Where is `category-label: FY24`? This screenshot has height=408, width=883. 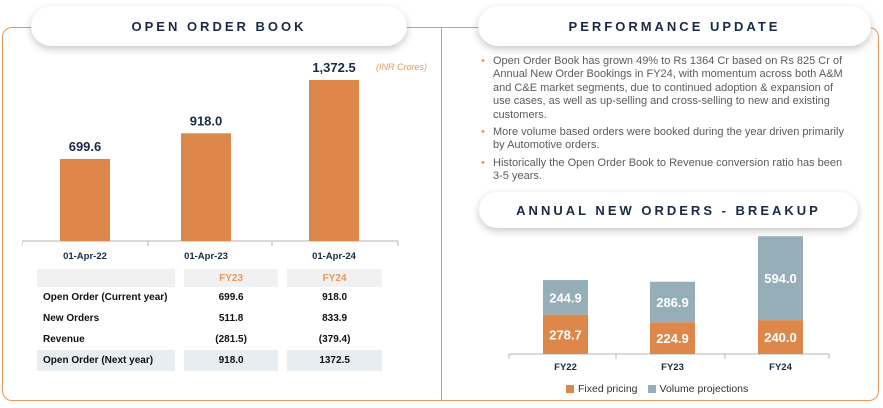
category-label: FY24 is located at coordinates (780, 367).